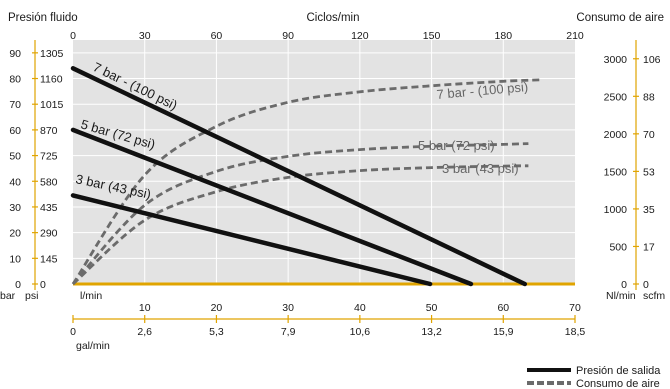 The width and height of the screenshot is (670, 389). What do you see at coordinates (360, 308) in the screenshot?
I see `bottom-tick-lmin: 40` at bounding box center [360, 308].